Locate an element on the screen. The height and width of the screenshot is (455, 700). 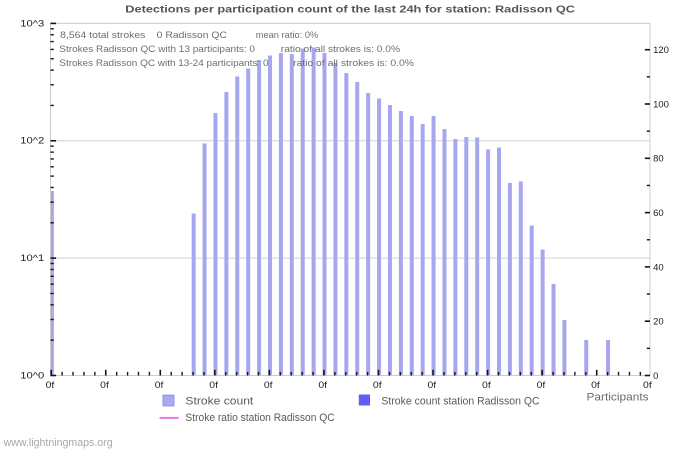
svg-text: 0 Radisson QC is located at coordinates (192, 35).